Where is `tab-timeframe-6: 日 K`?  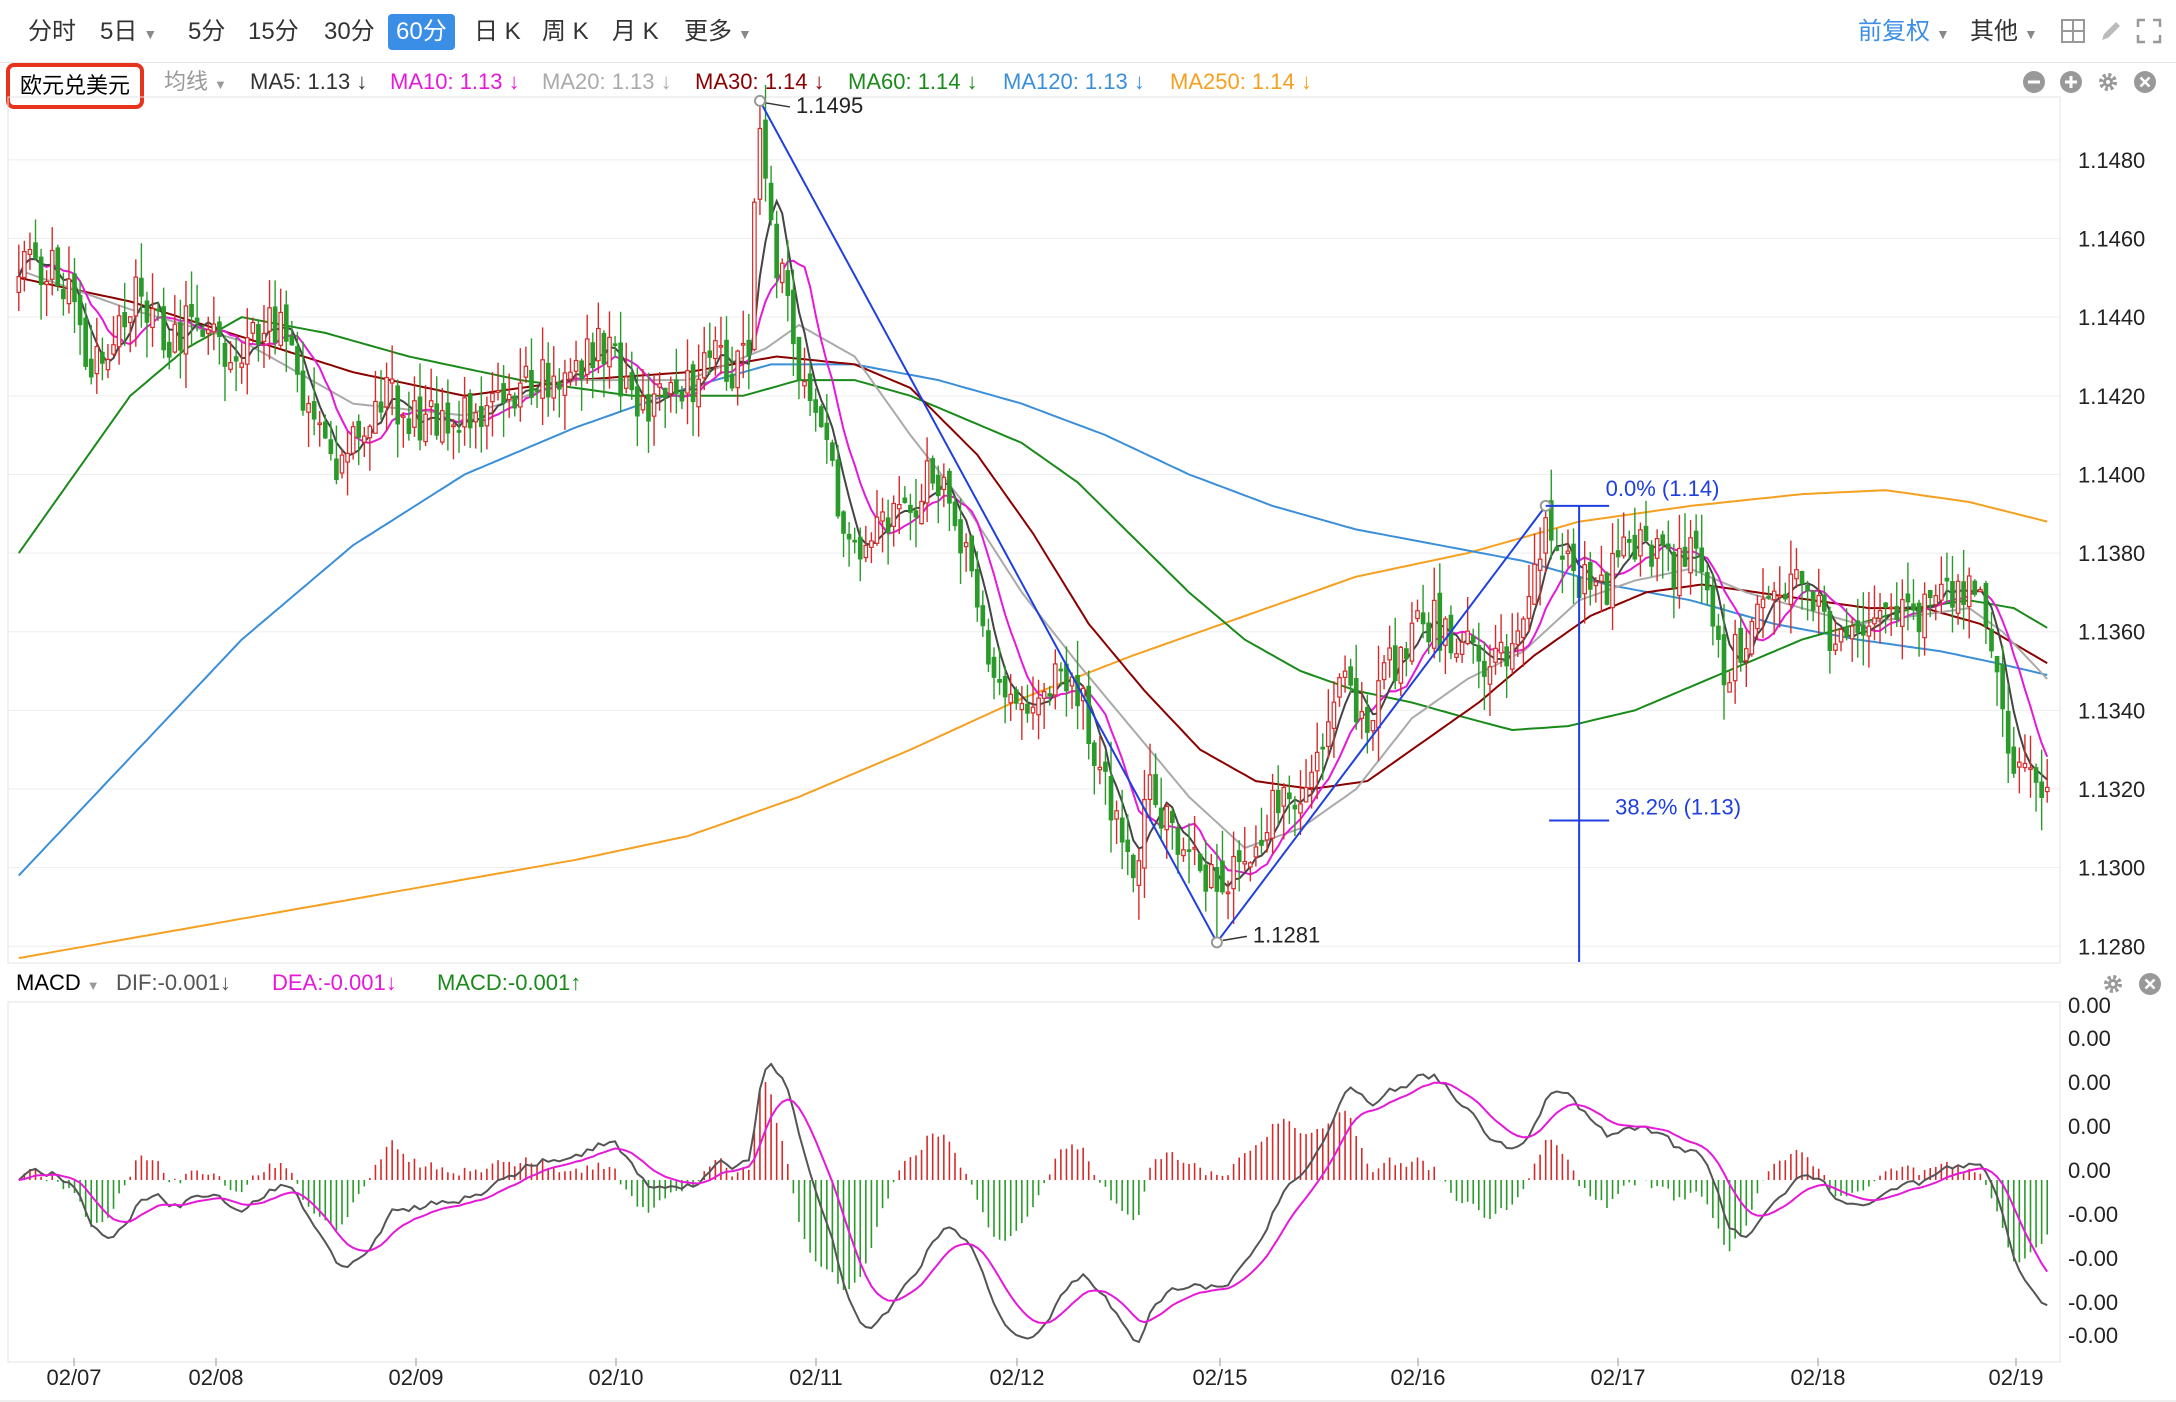 tab-timeframe-6: 日 K is located at coordinates (497, 32).